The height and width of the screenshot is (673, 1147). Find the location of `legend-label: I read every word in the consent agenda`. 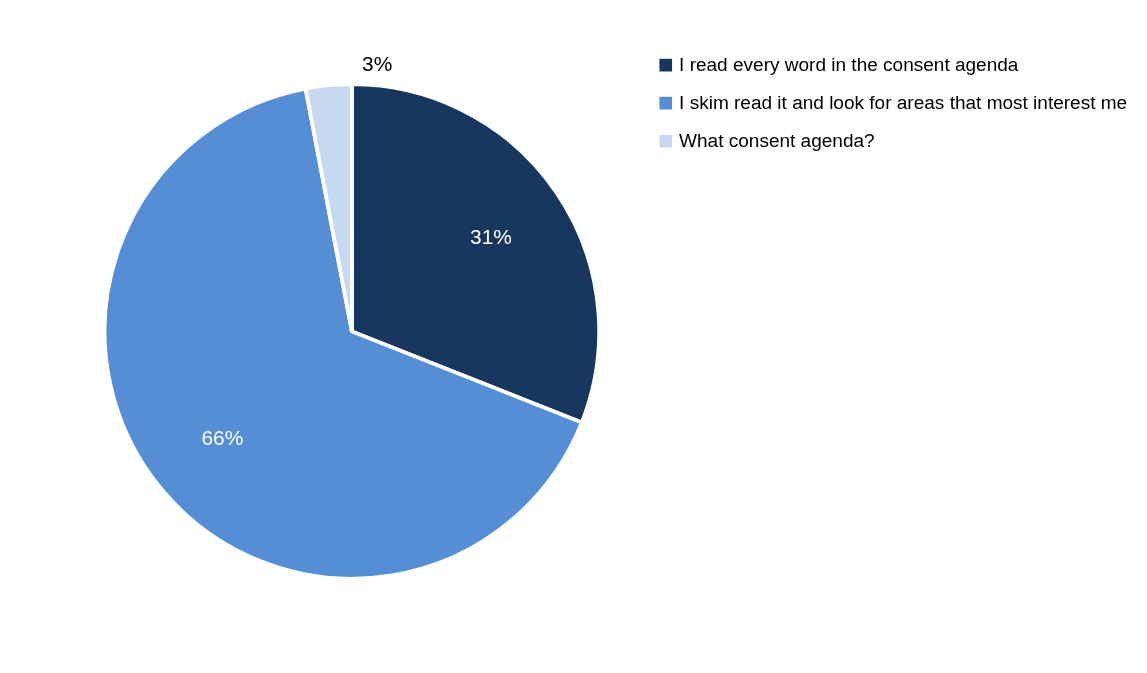

legend-label: I read every word in the consent agenda is located at coordinates (849, 64).